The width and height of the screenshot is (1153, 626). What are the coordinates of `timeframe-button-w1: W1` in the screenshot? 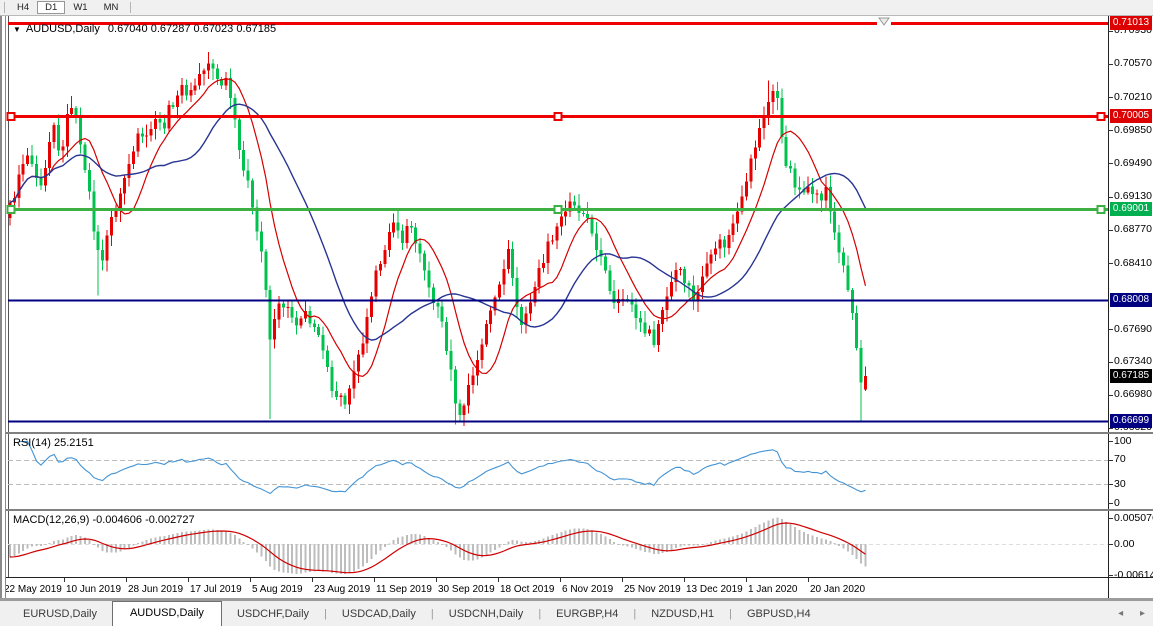 It's located at (80, 7).